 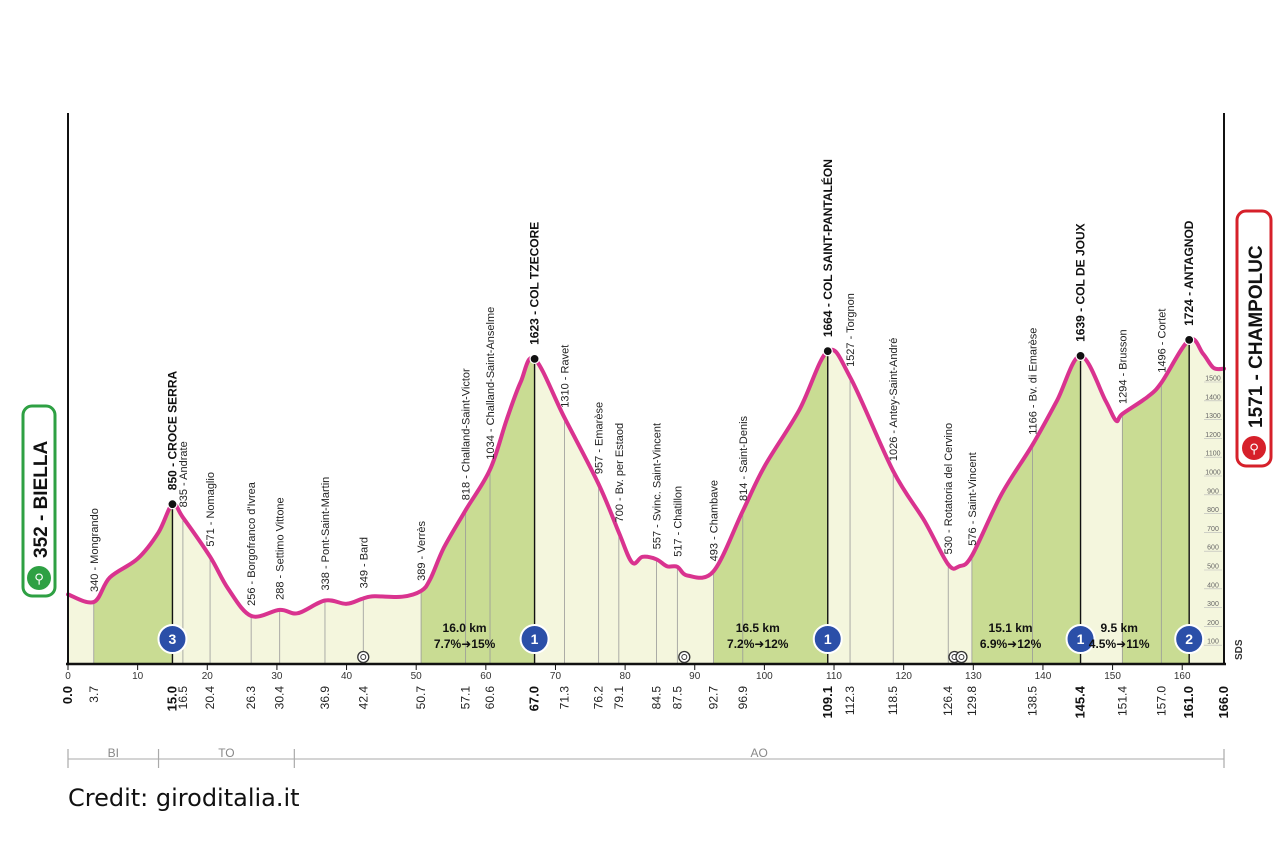 What do you see at coordinates (1213, 604) in the screenshot?
I see `altitude-tick-label: 300` at bounding box center [1213, 604].